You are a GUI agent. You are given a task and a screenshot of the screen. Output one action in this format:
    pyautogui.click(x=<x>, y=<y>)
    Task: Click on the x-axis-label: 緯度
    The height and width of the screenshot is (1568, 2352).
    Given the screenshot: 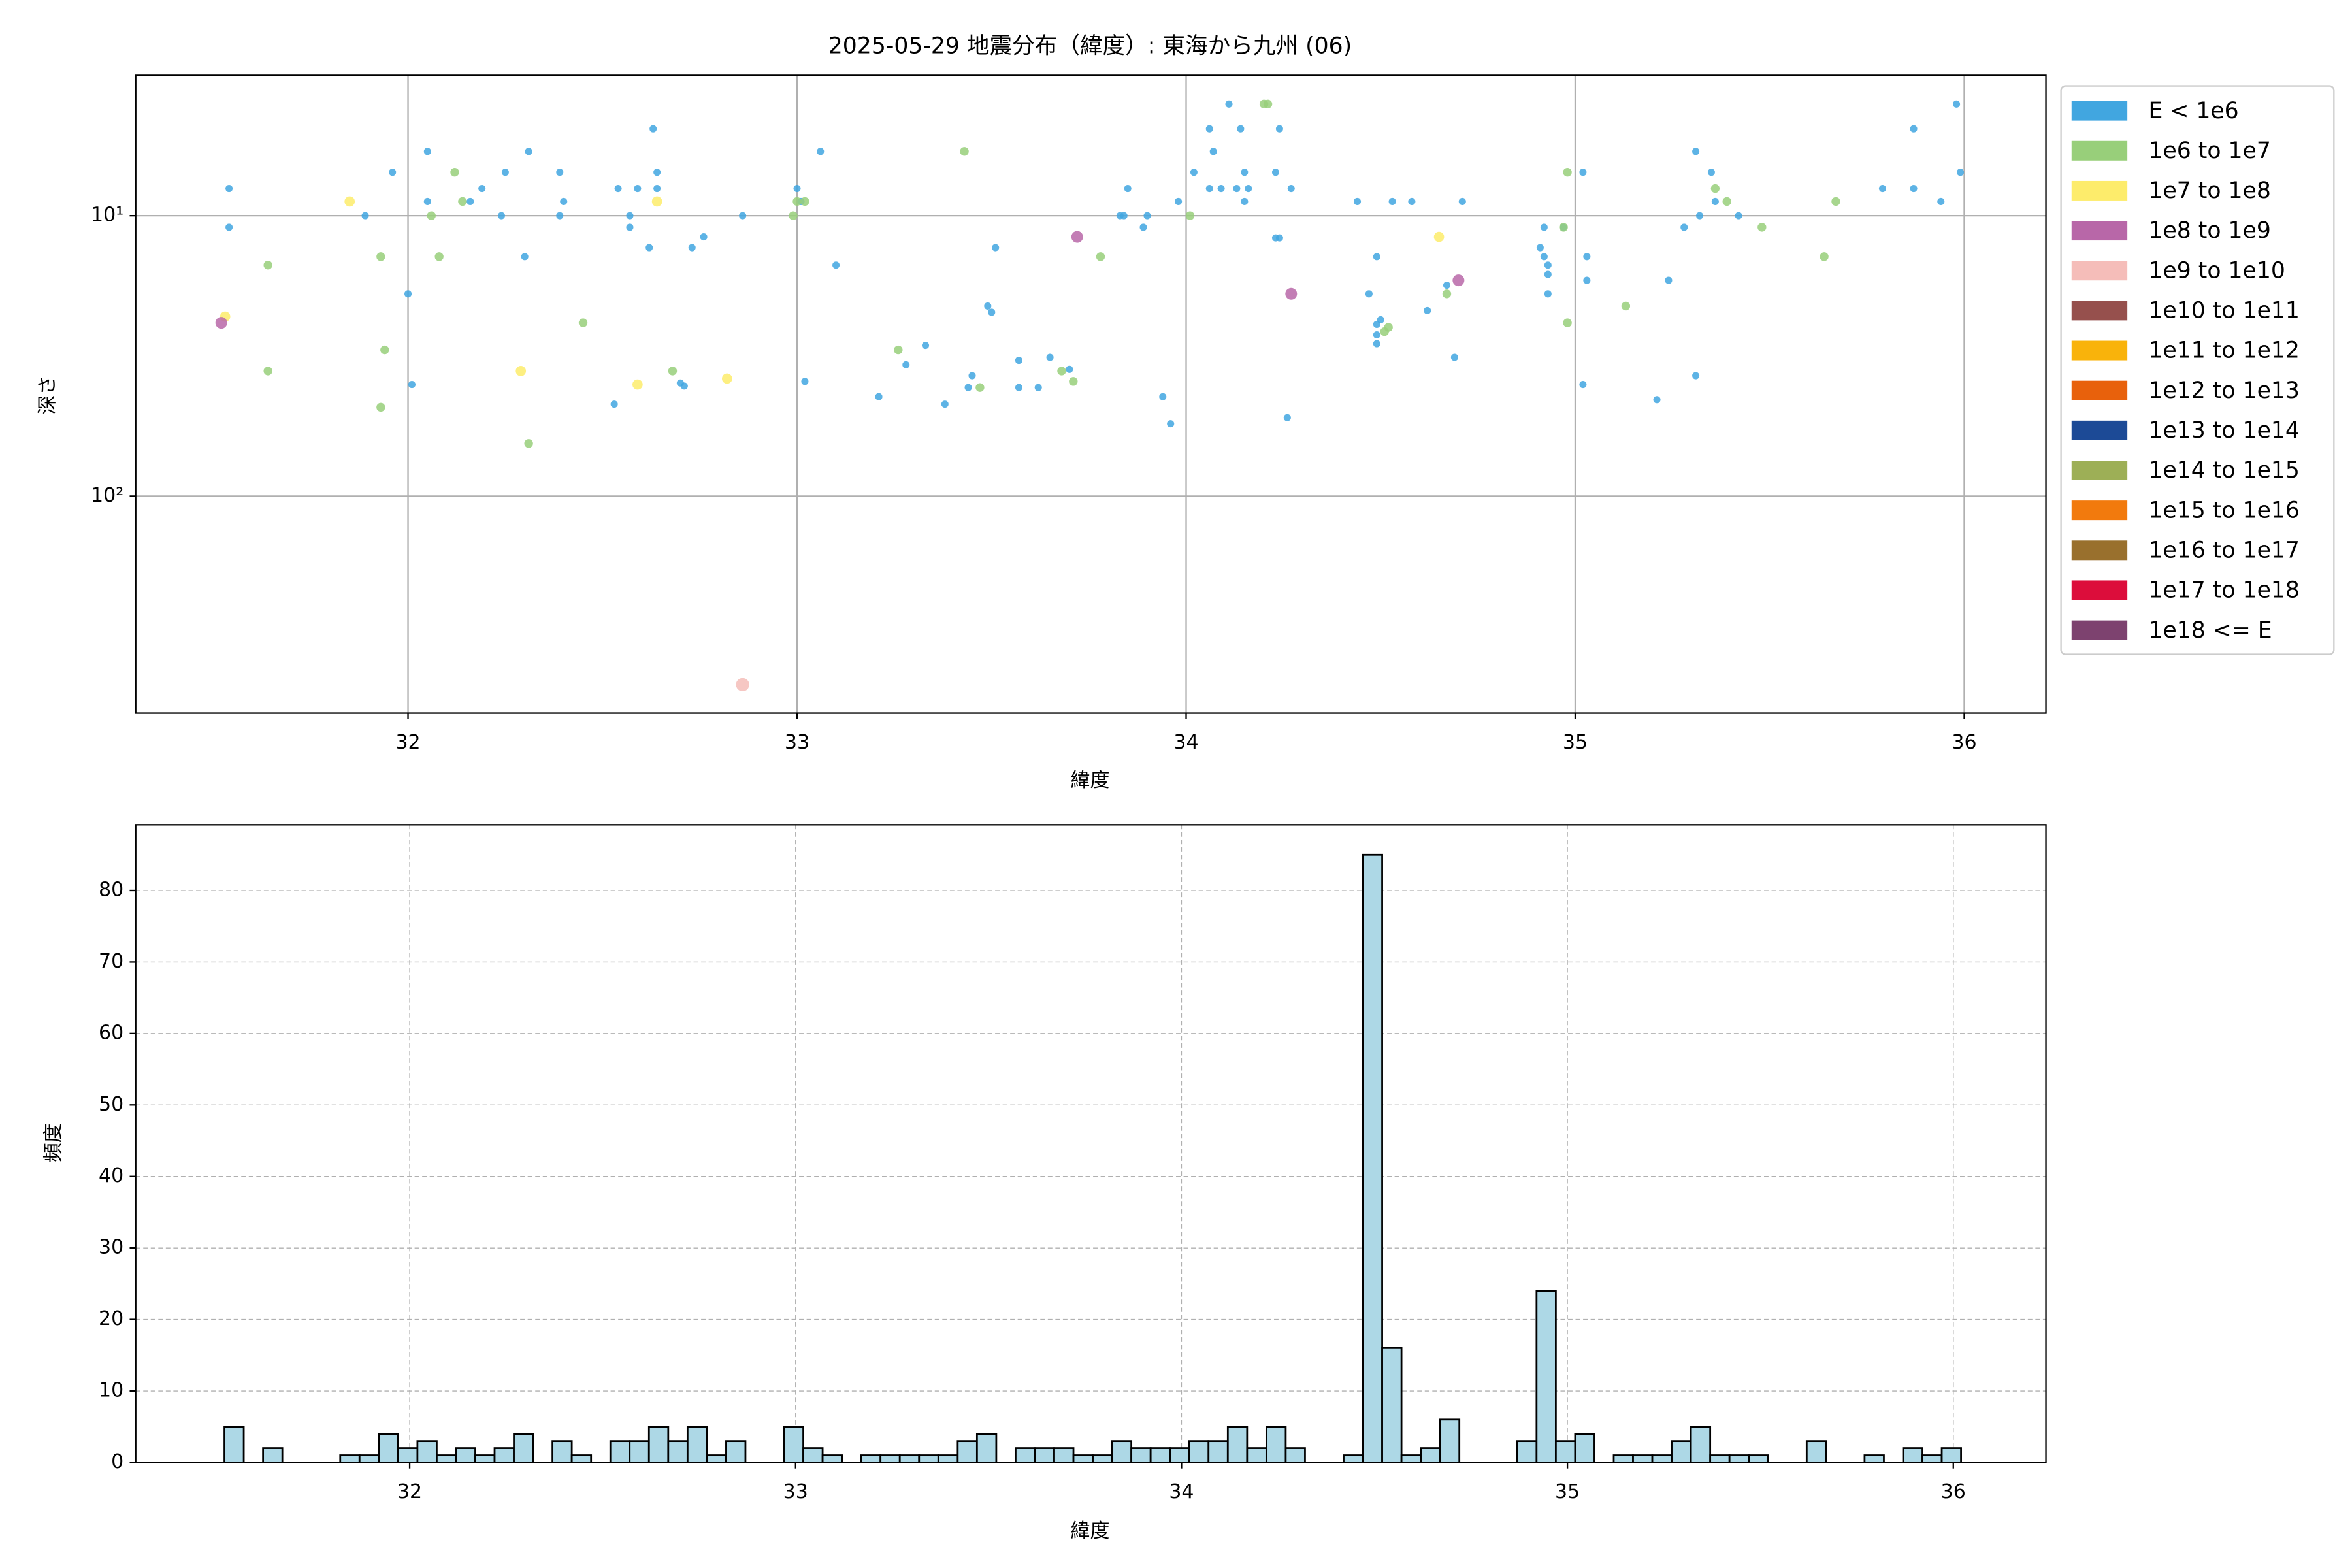 What is the action you would take?
    pyautogui.click(x=1089, y=780)
    